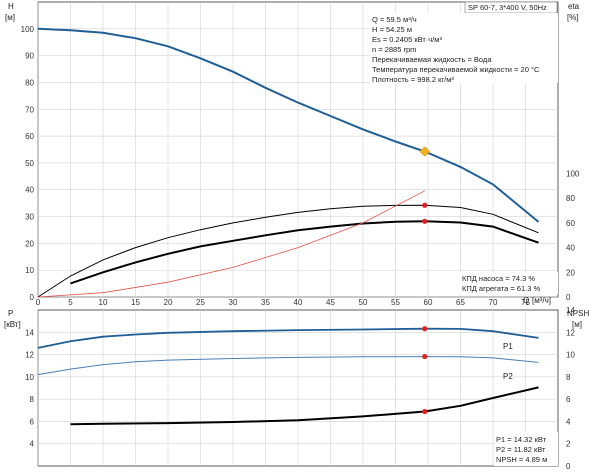 The image size is (600, 474). I want to click on operating-point-p2, so click(425, 356).